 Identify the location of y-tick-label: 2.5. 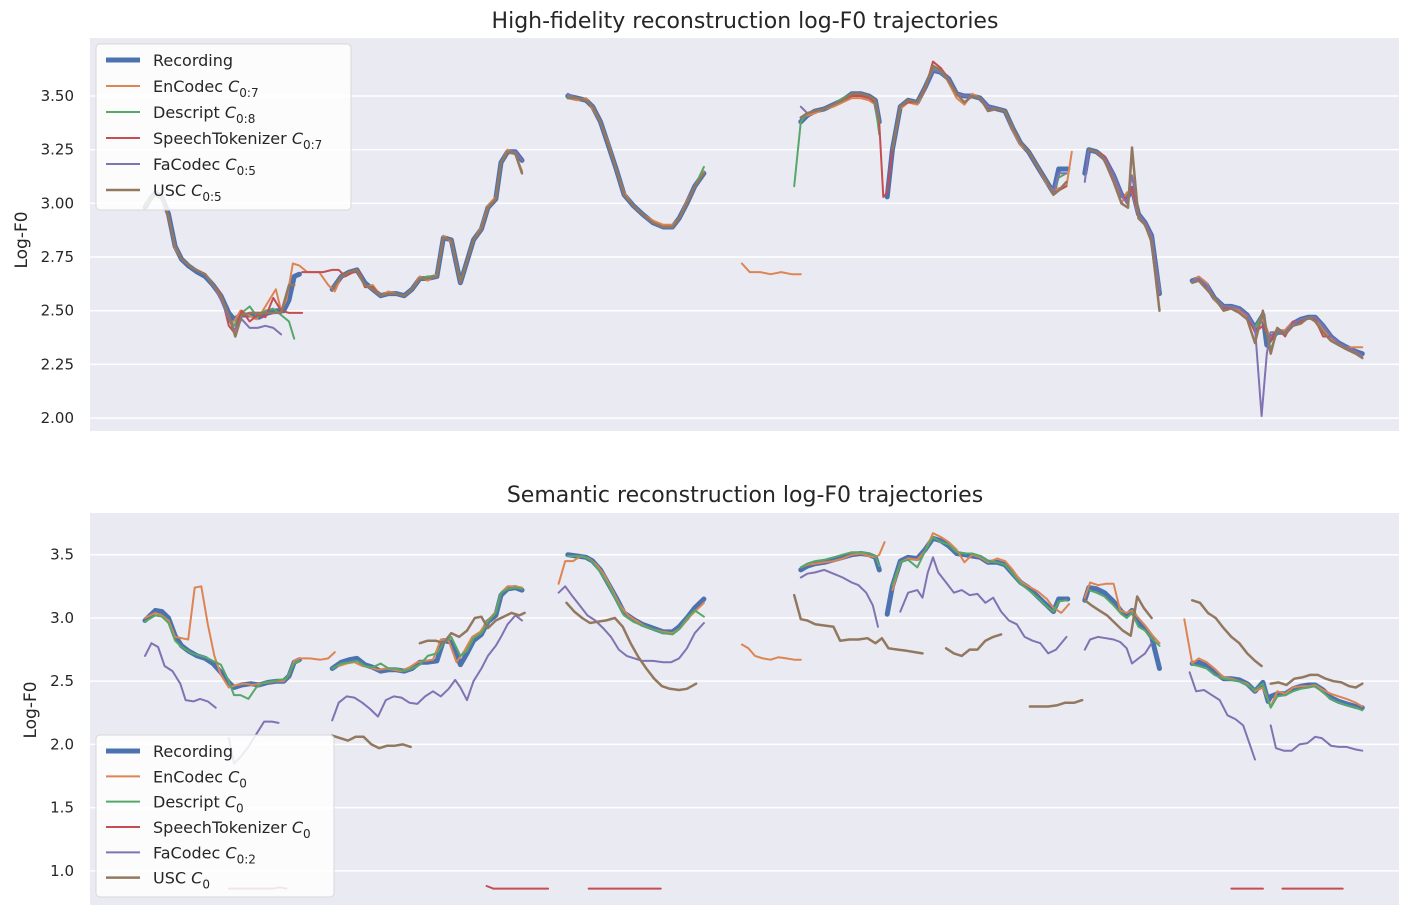
(62, 681).